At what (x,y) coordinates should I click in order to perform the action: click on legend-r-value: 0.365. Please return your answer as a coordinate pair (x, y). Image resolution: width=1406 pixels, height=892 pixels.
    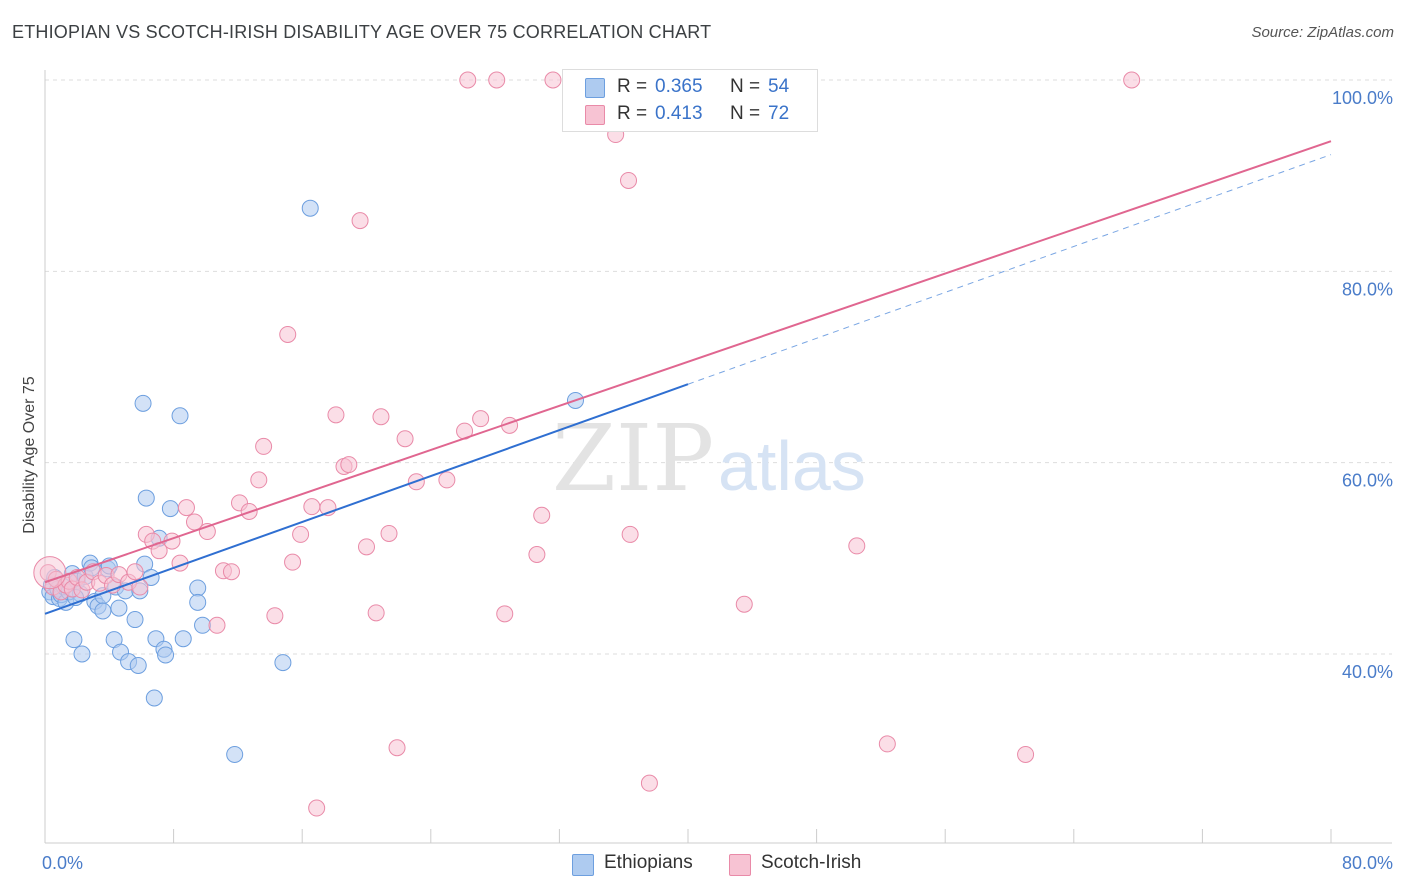
    Looking at the image, I should click on (679, 86).